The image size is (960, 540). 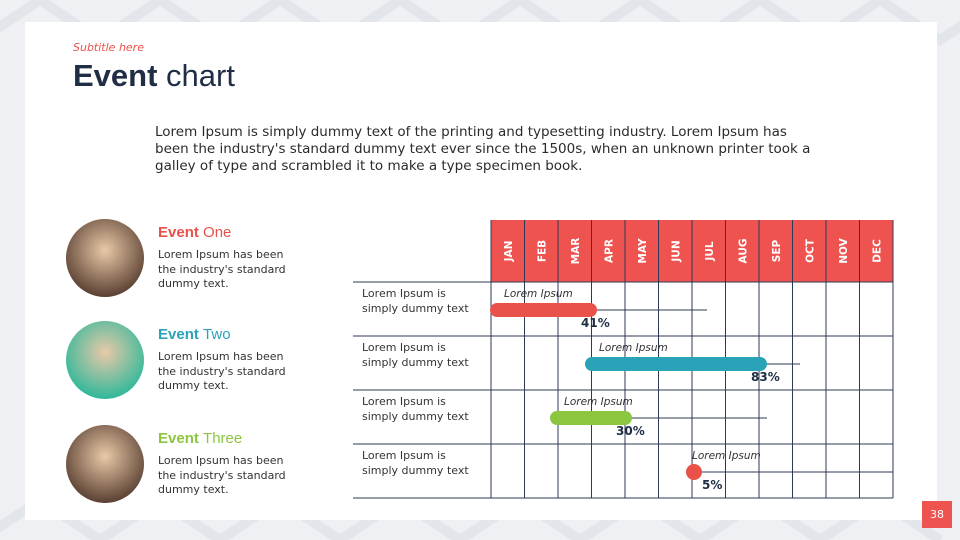 What do you see at coordinates (576, 251) in the screenshot?
I see `month-label: MAR` at bounding box center [576, 251].